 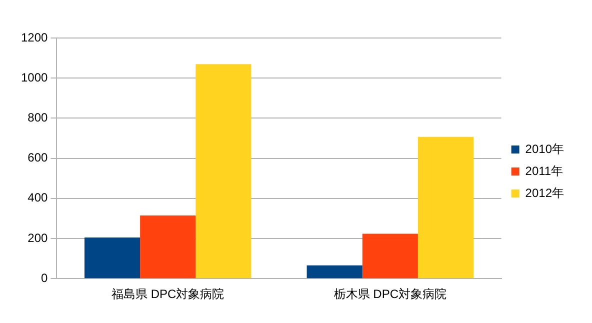 I want to click on y-tick-label: 1000, so click(x=34, y=77).